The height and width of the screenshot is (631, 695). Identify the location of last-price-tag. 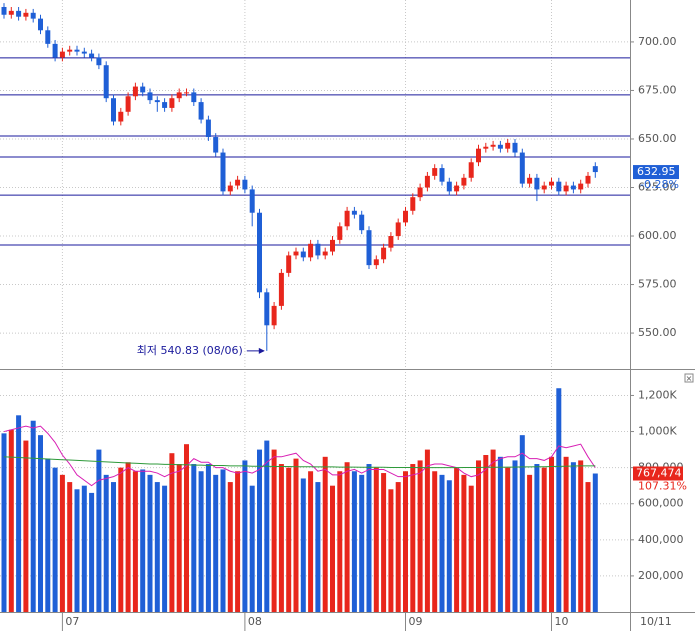
(656, 172).